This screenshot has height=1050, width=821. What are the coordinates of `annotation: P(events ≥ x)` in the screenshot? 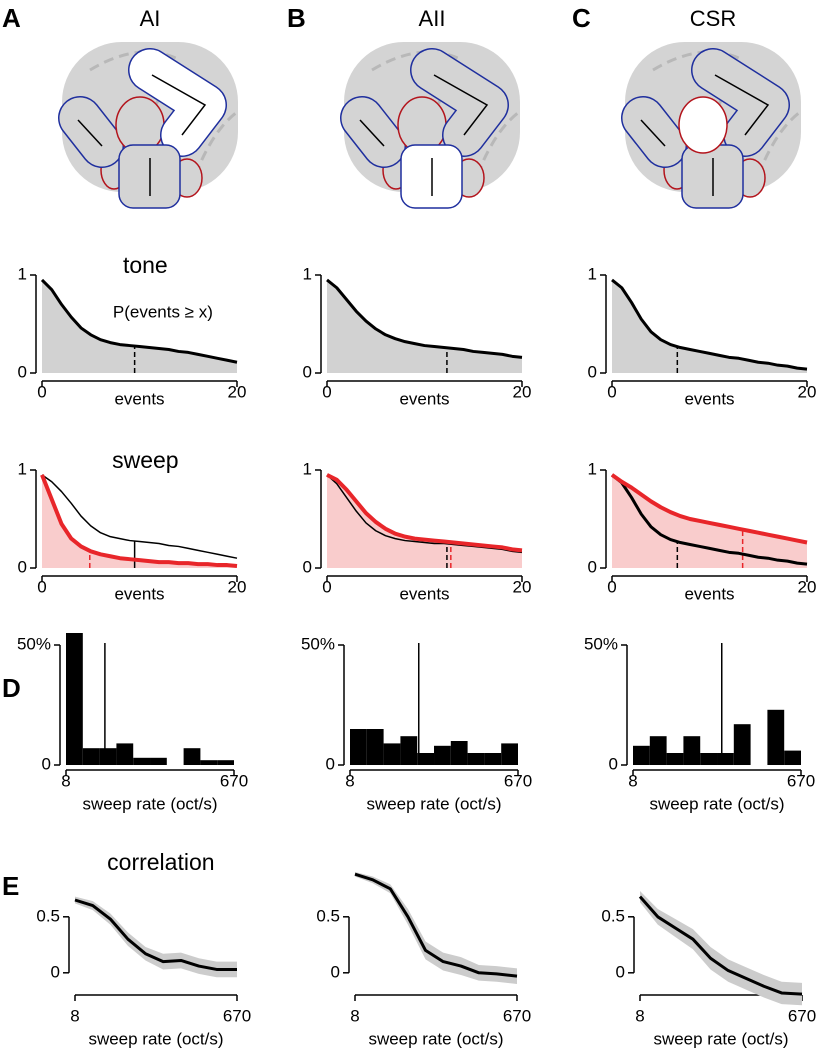 It's located at (163, 311).